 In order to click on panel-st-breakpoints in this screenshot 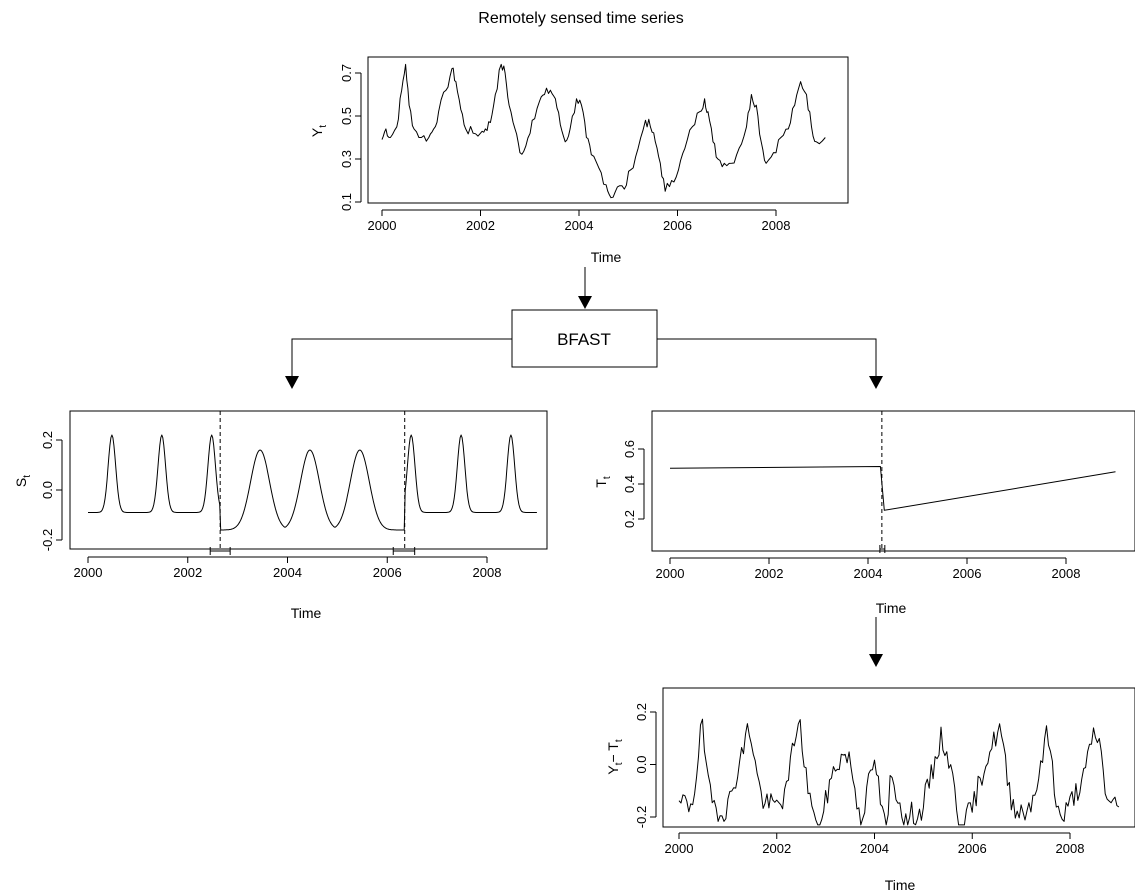, I will do `click(312, 483)`.